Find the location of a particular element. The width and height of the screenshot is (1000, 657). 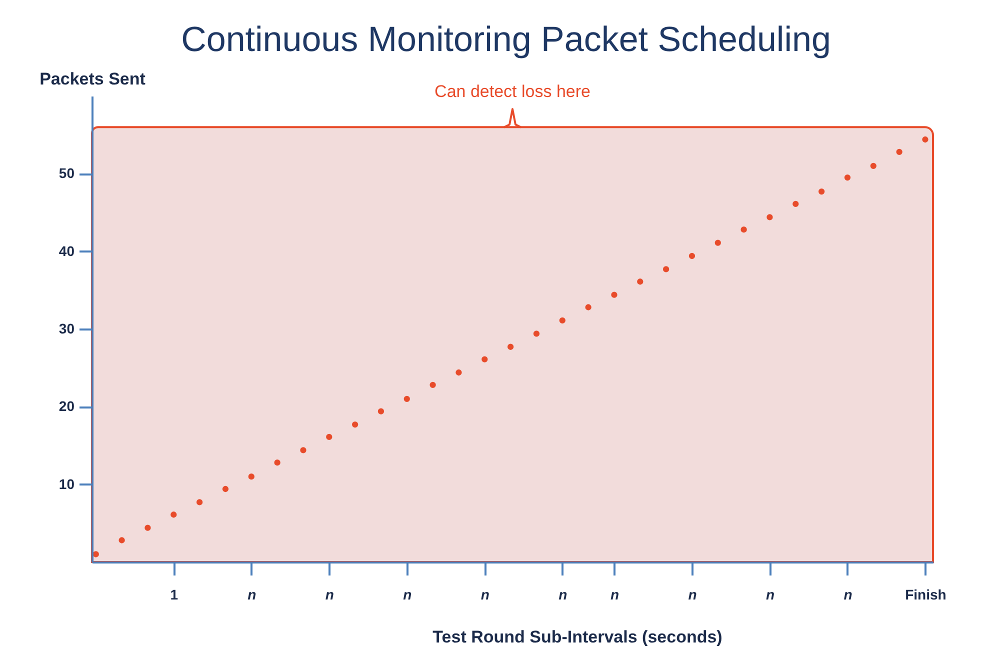

x-tick-label: Finish is located at coordinates (925, 594).